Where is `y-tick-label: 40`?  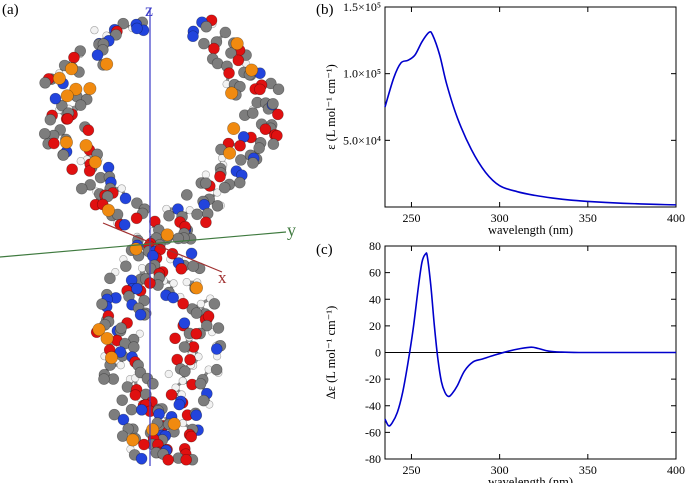
y-tick-label: 40 is located at coordinates (375, 299).